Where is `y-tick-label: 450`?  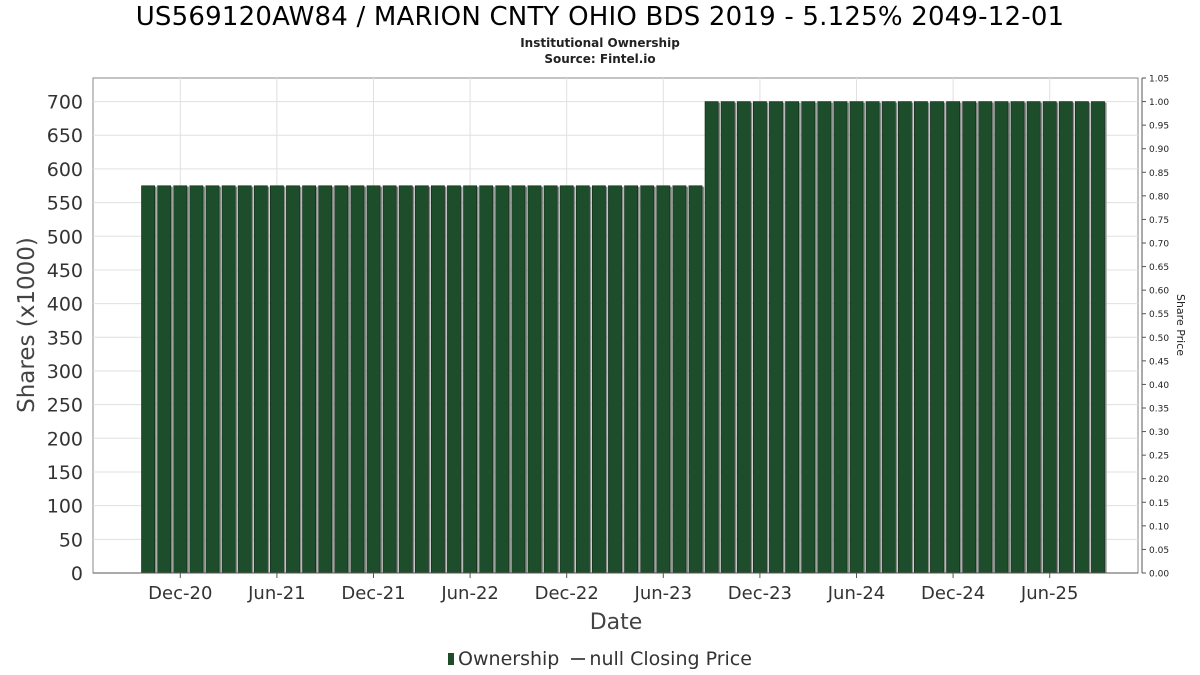
y-tick-label: 450 is located at coordinates (65, 271).